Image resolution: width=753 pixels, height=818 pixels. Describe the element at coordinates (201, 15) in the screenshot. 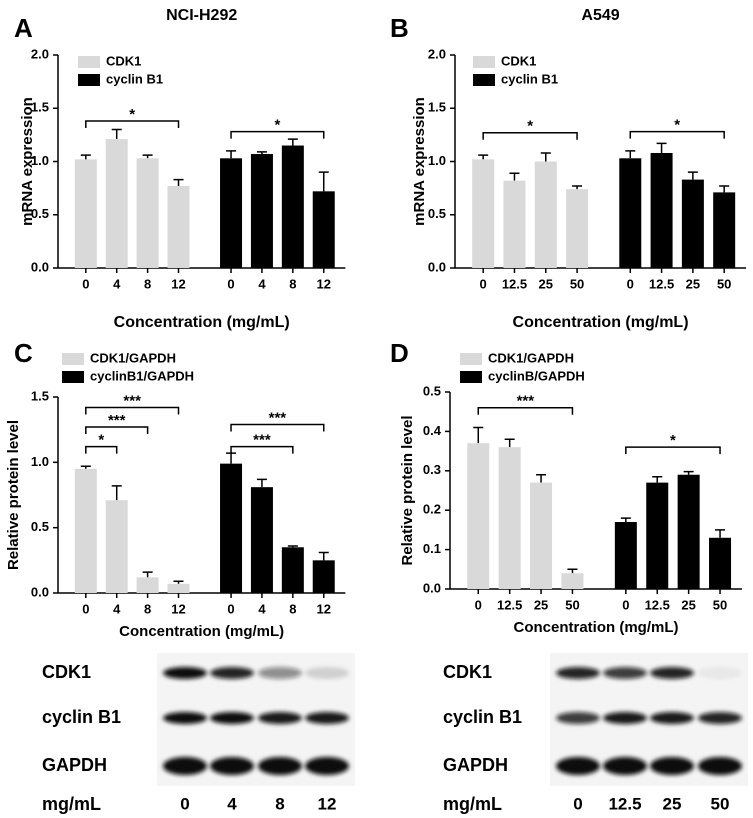

I see `chart-title: NCI-H292` at that location.